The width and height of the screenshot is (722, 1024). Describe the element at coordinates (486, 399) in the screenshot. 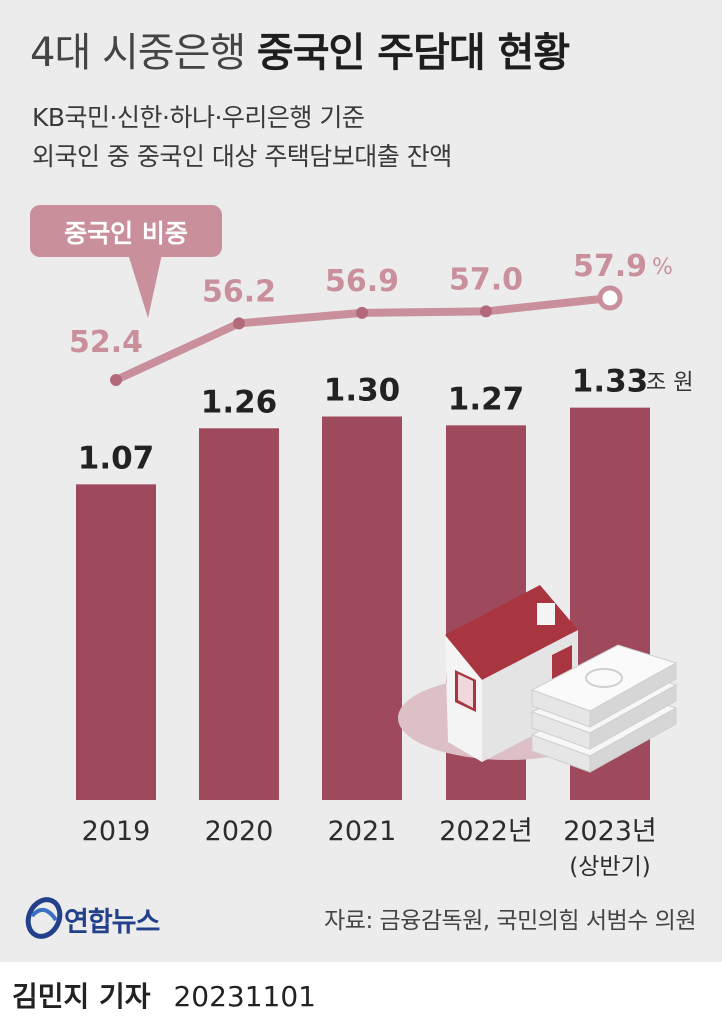

I see `bar-value-label-3: 1.27` at that location.